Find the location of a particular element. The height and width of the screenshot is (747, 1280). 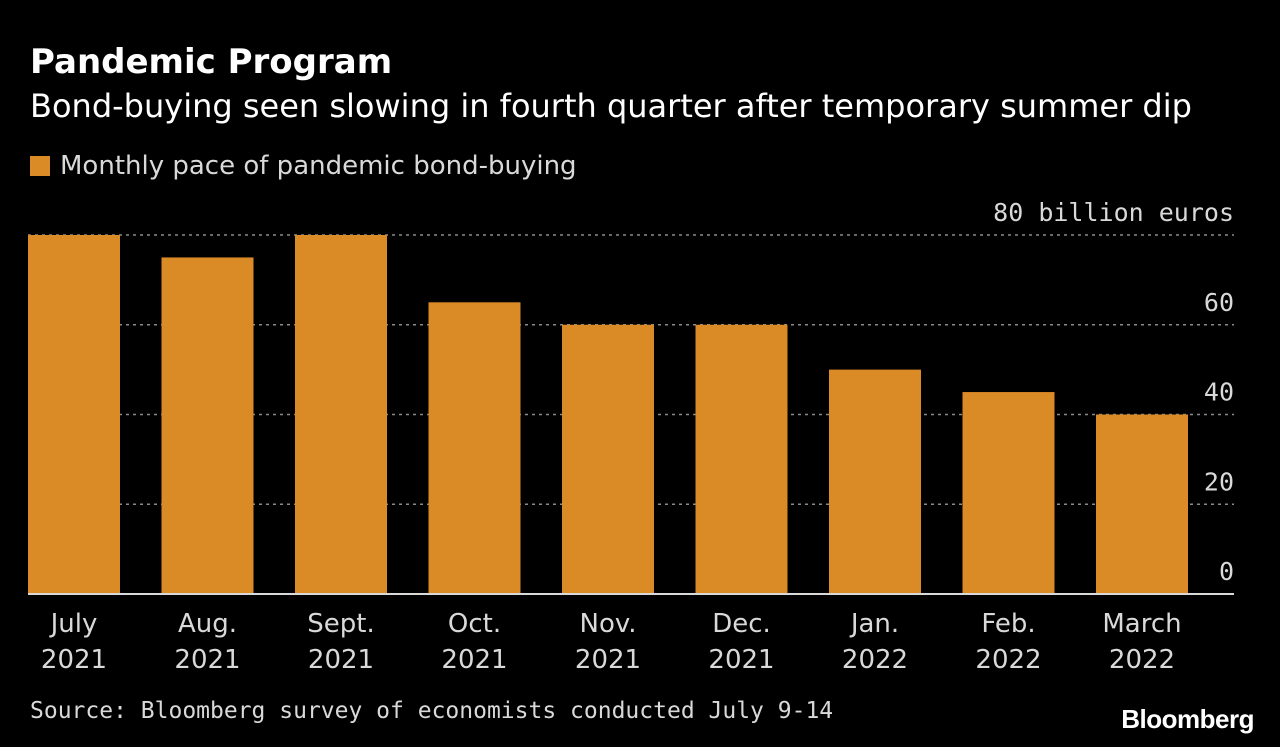

y-tick-label-0: 0 is located at coordinates (1226, 571).